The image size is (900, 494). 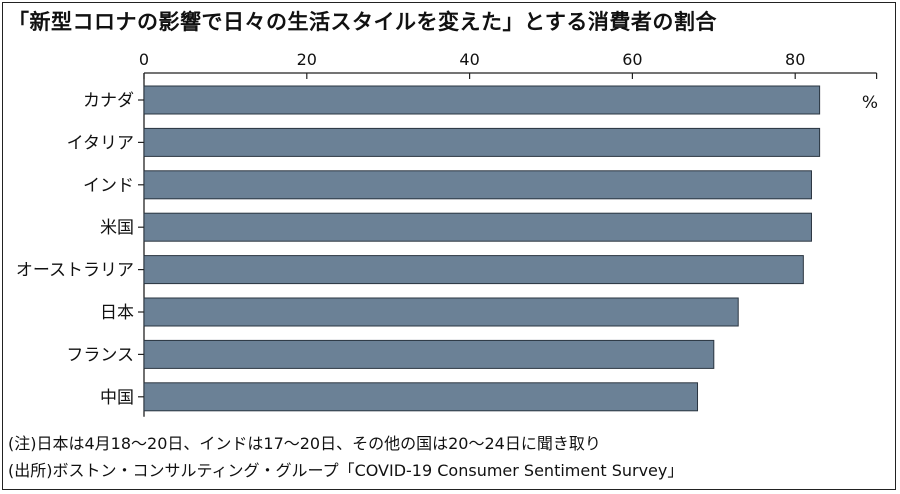 What do you see at coordinates (117, 228) in the screenshot?
I see `category-label: 米国` at bounding box center [117, 228].